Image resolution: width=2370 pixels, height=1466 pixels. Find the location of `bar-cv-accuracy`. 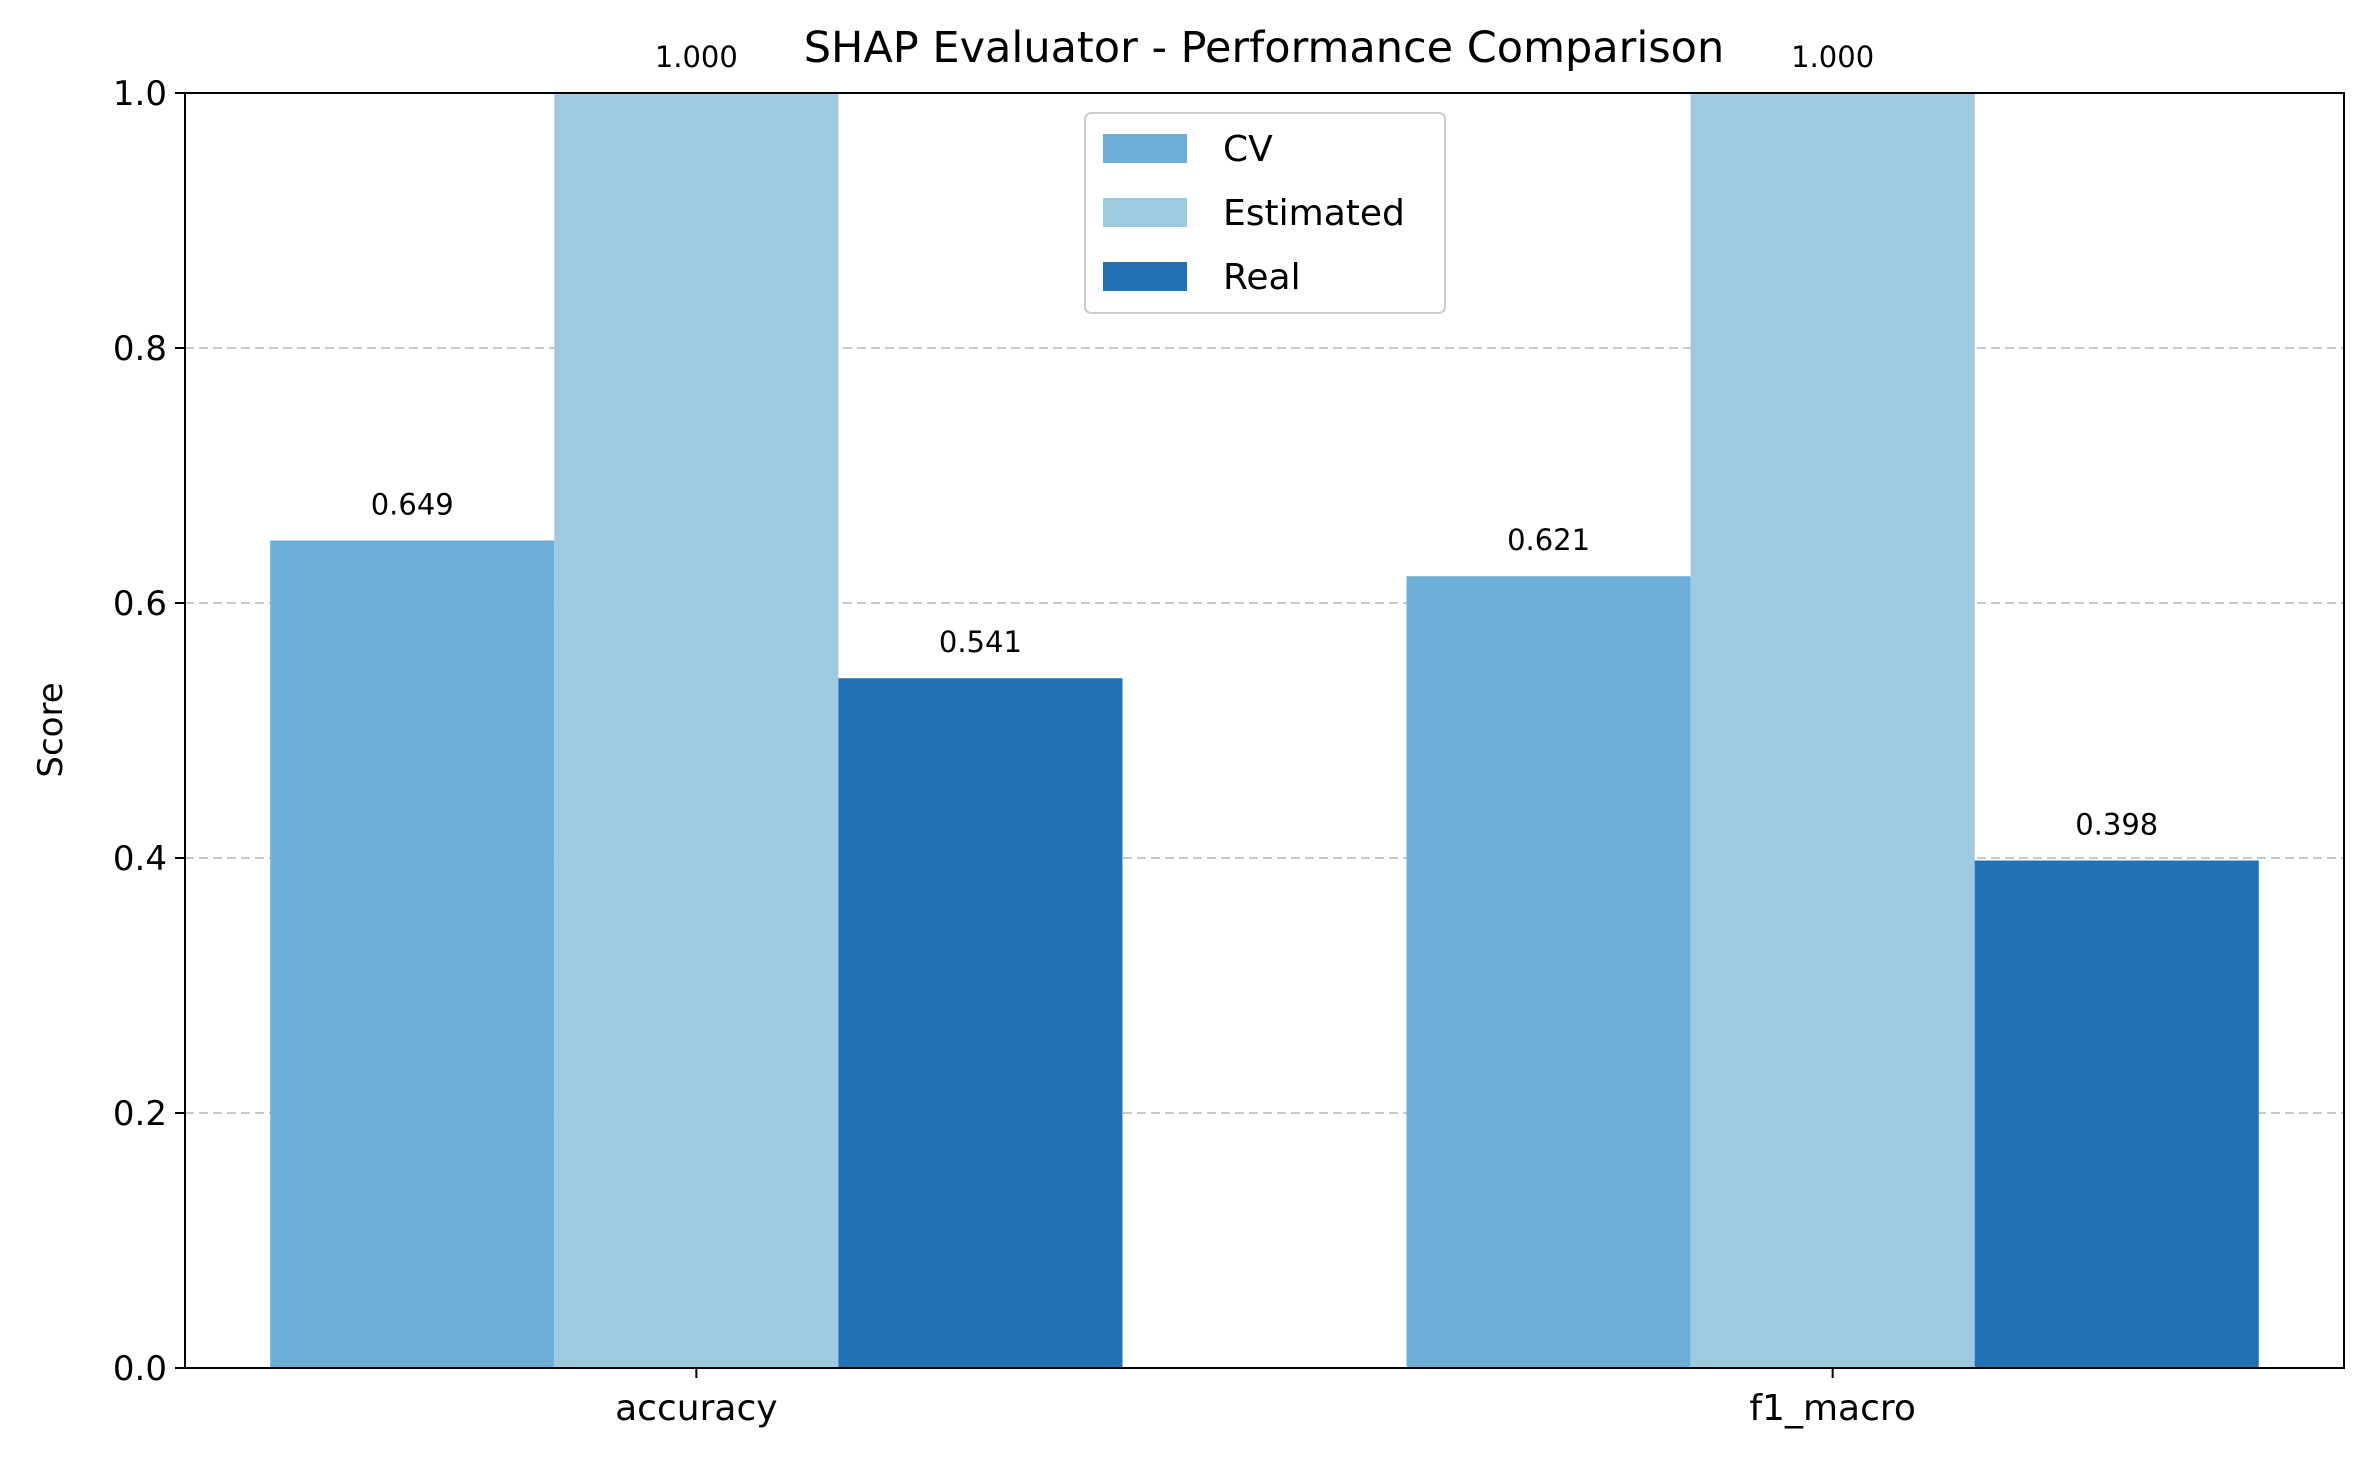

bar-cv-accuracy is located at coordinates (412, 954).